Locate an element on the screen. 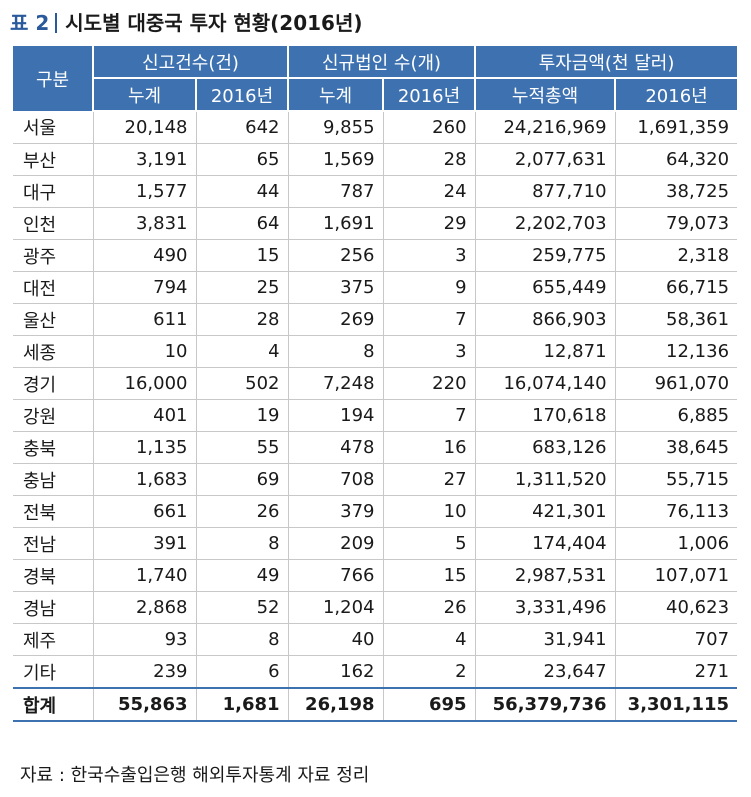 Image resolution: width=751 pixels, height=797 pixels. title-separator is located at coordinates (56, 23).